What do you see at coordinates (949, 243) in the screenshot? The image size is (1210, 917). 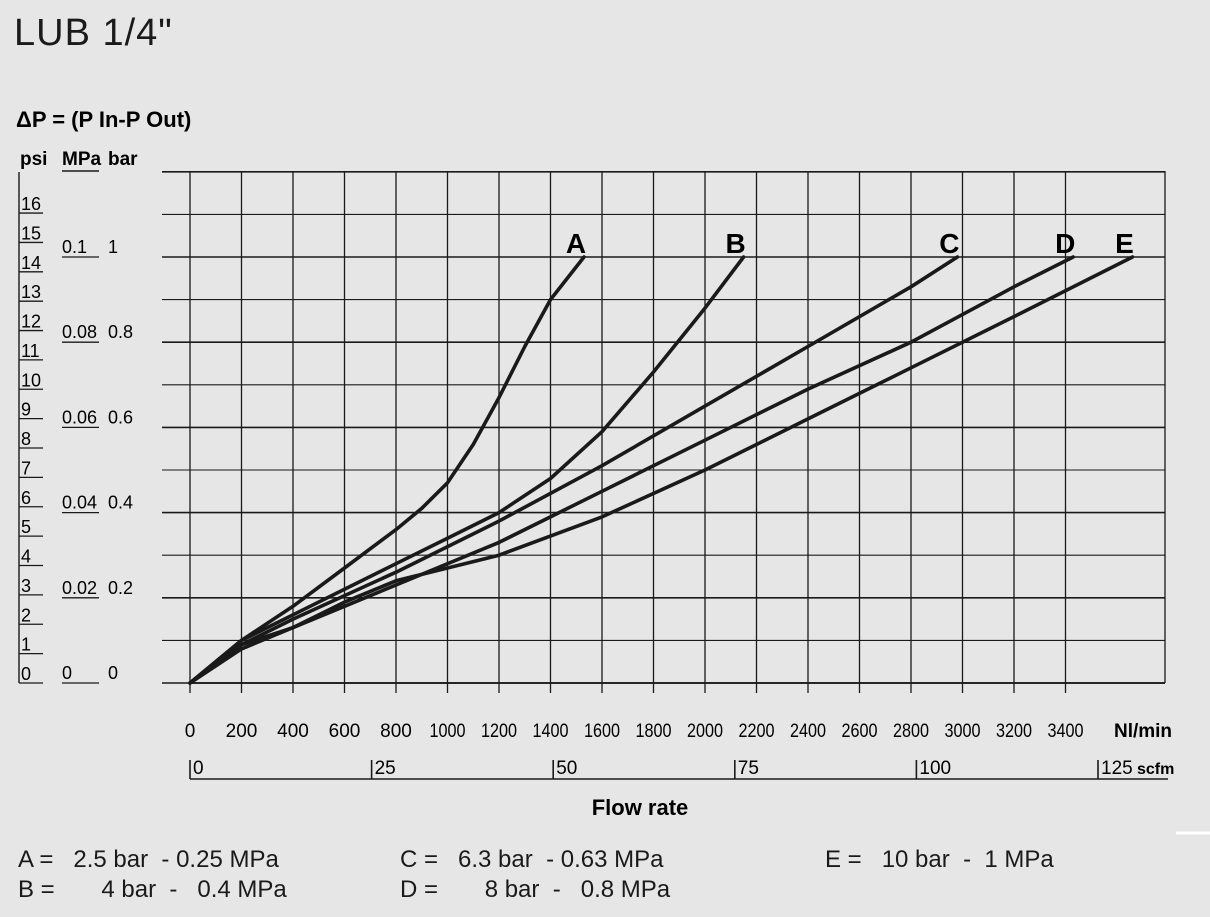 I see `series-label-c: C` at bounding box center [949, 243].